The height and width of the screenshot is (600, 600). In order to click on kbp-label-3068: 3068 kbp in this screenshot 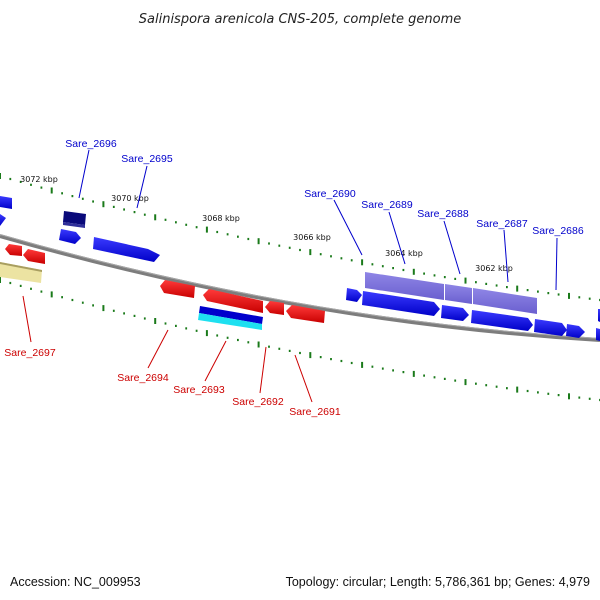, I will do `click(221, 218)`.